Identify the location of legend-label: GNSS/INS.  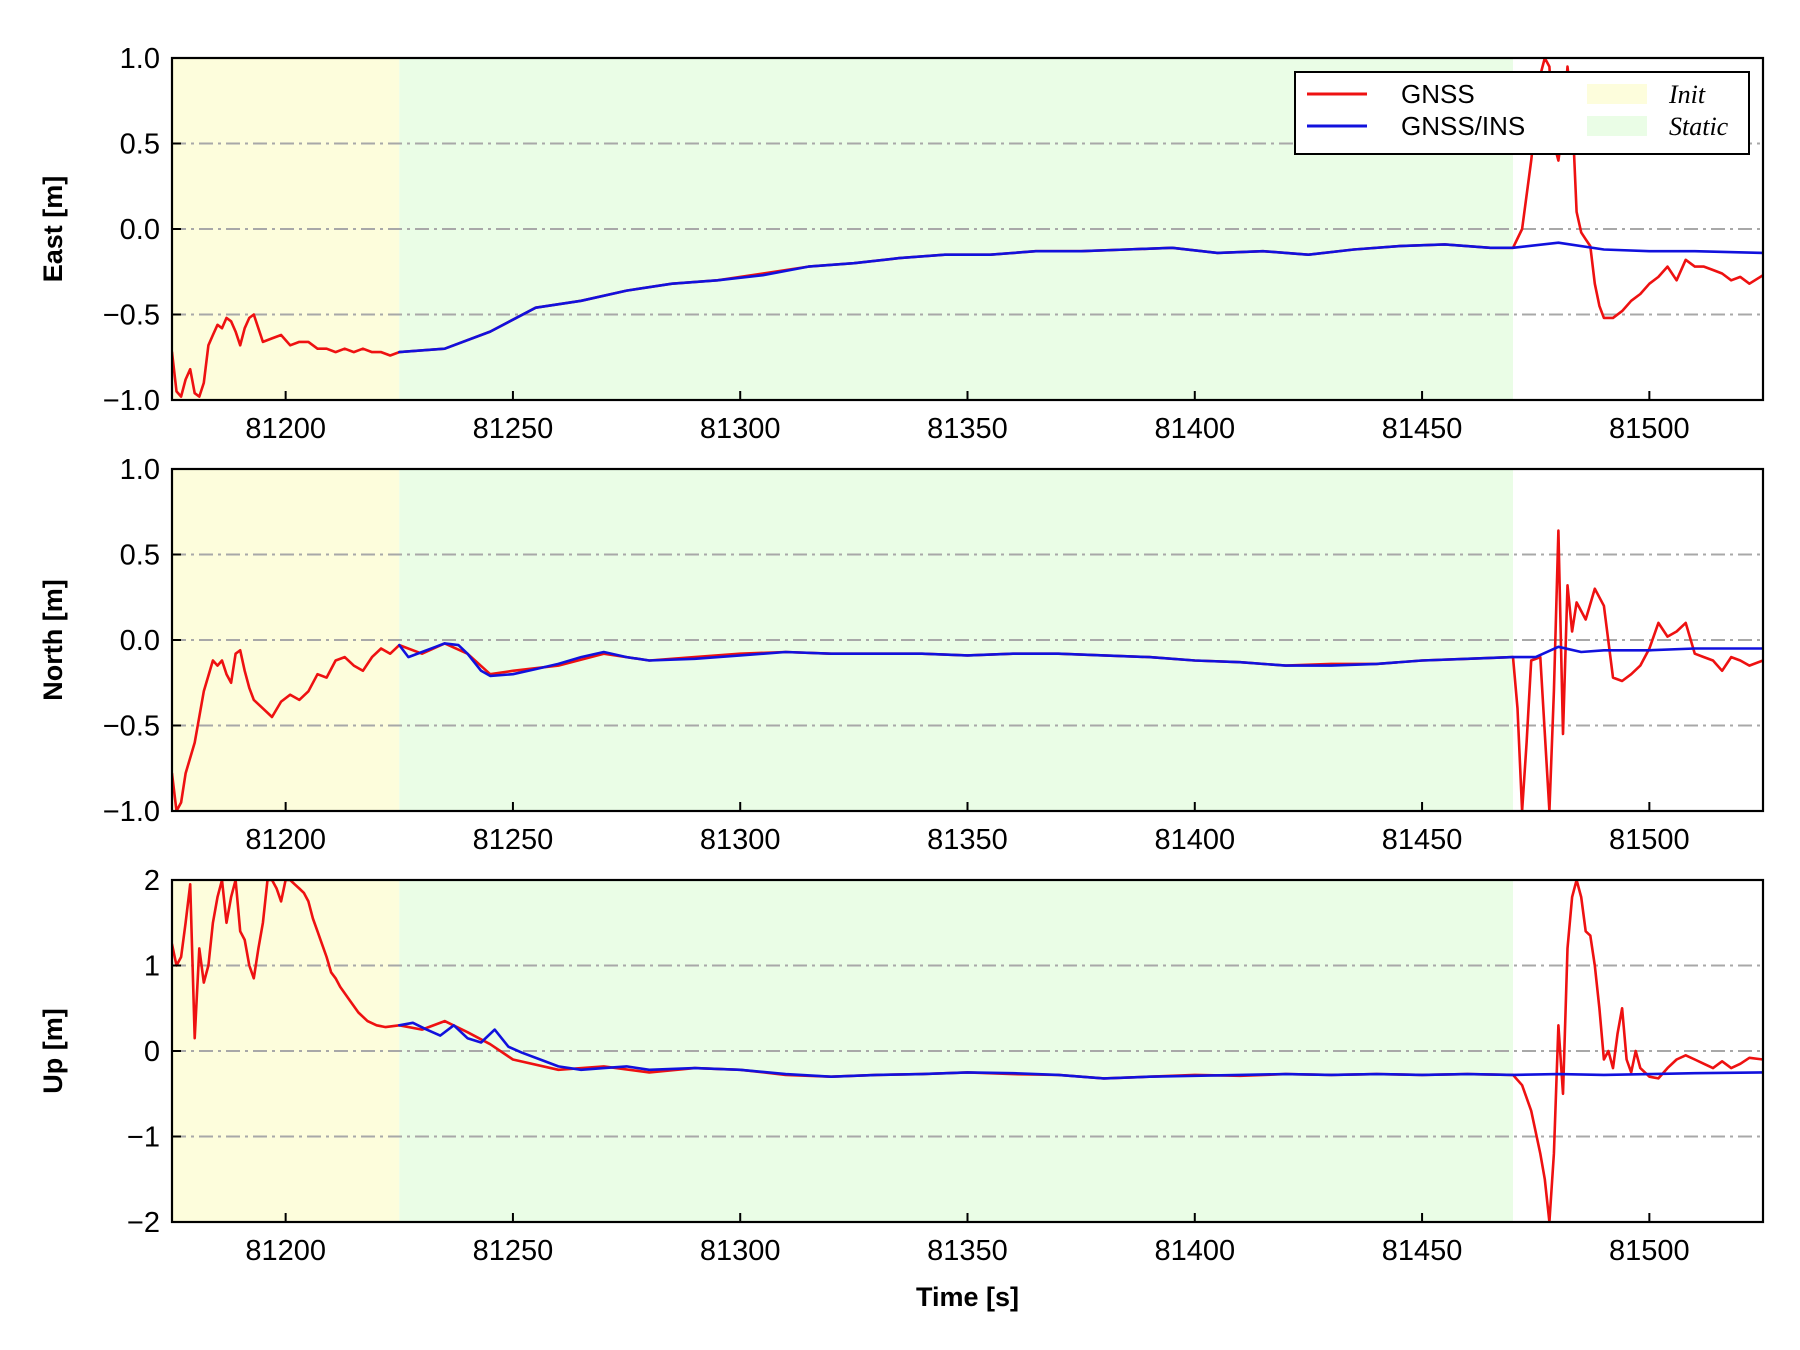
(1463, 126).